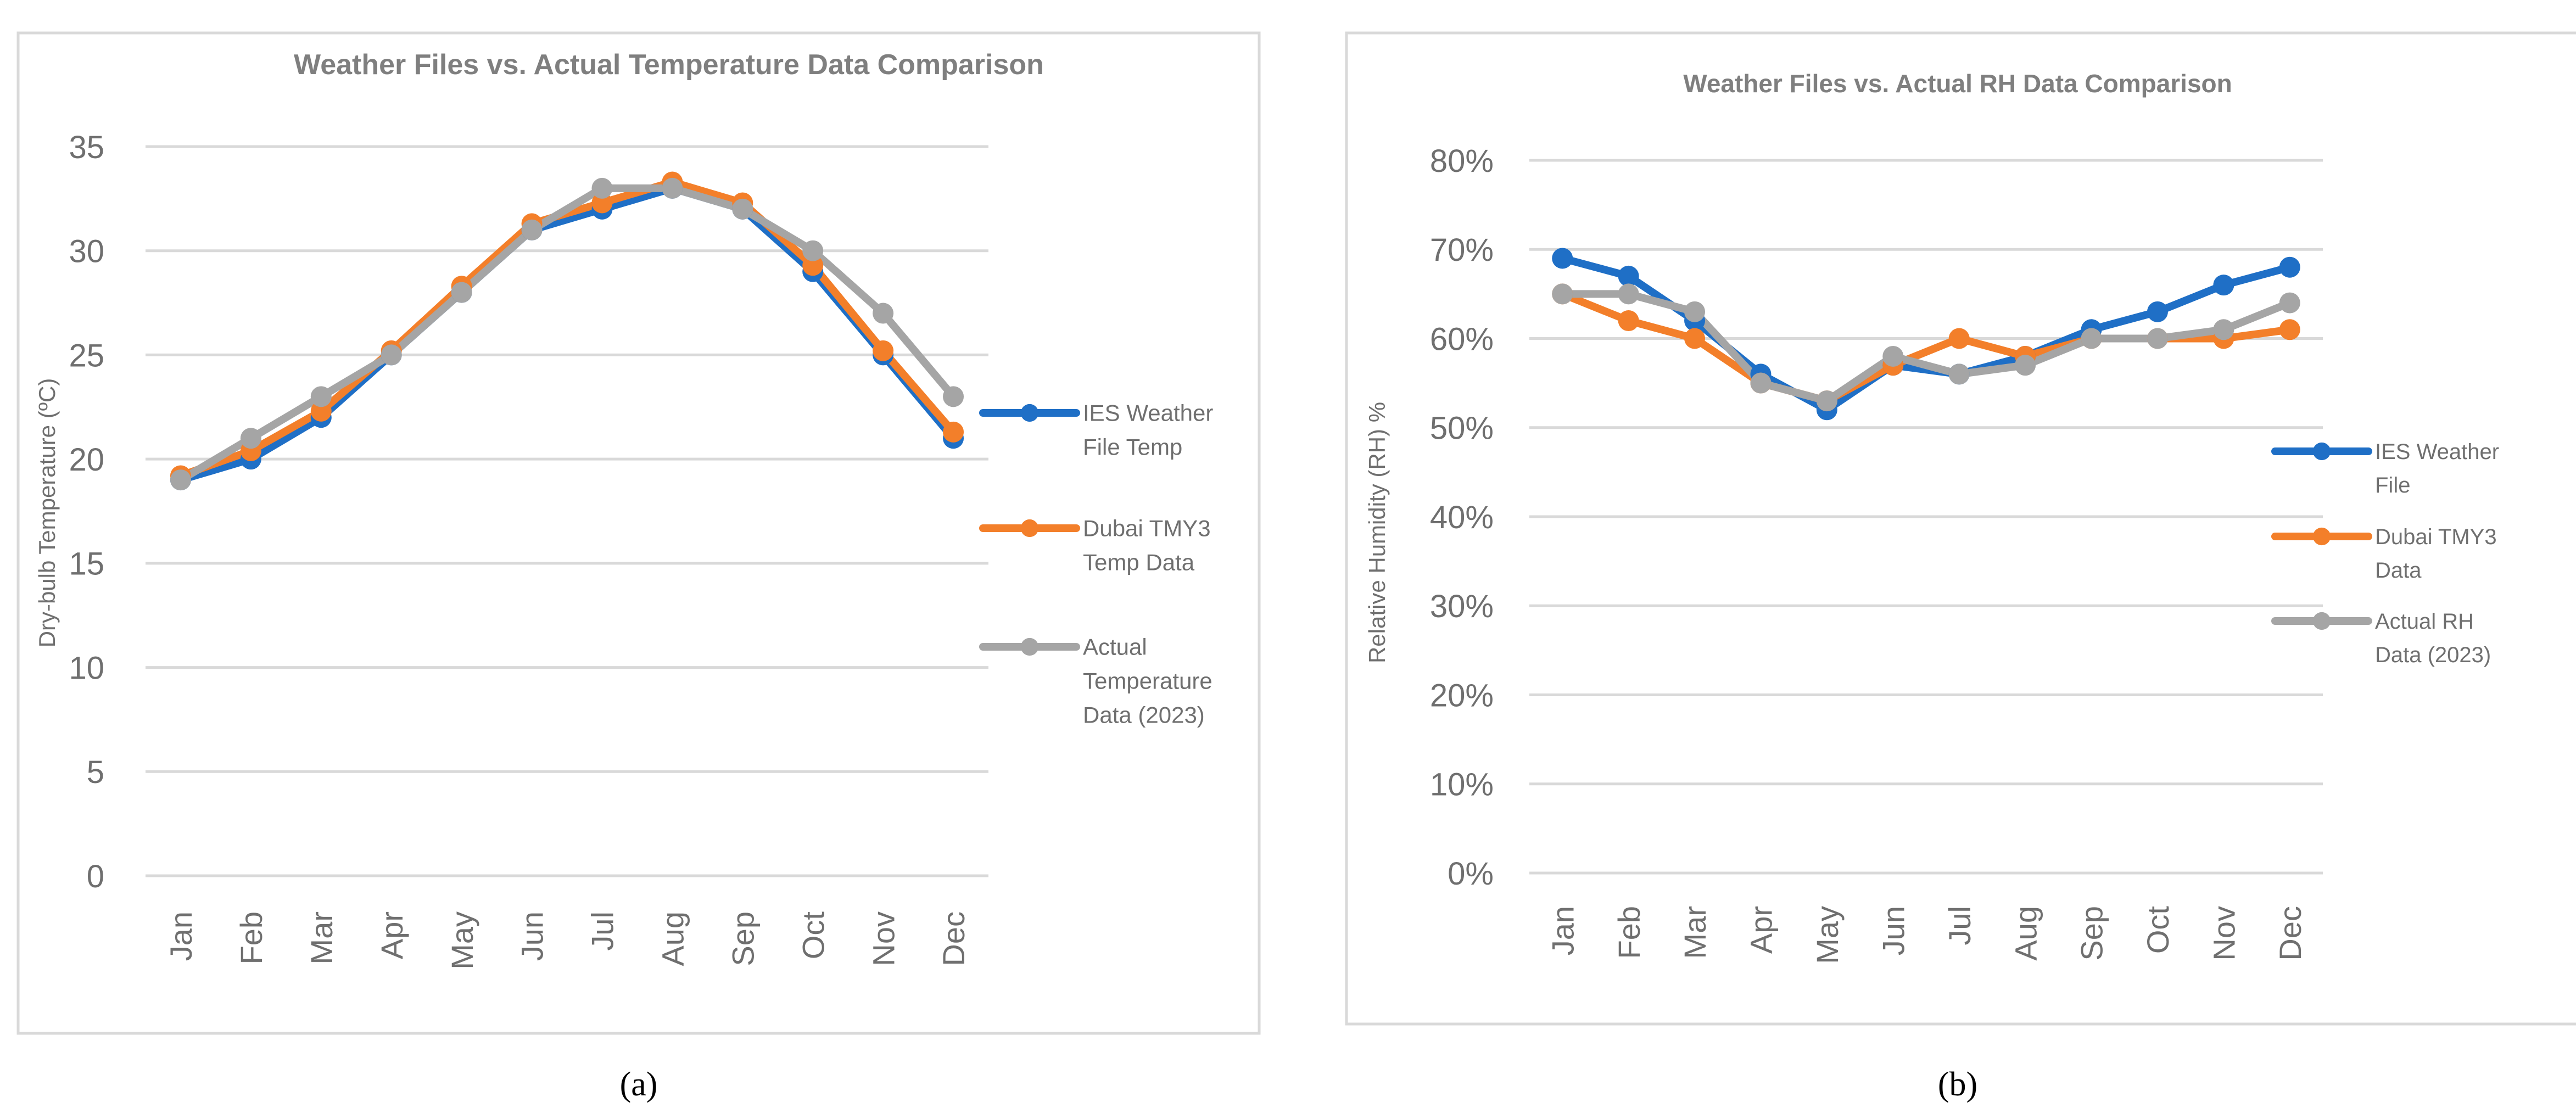  What do you see at coordinates (1462, 161) in the screenshot?
I see `y-tick-label: 80%` at bounding box center [1462, 161].